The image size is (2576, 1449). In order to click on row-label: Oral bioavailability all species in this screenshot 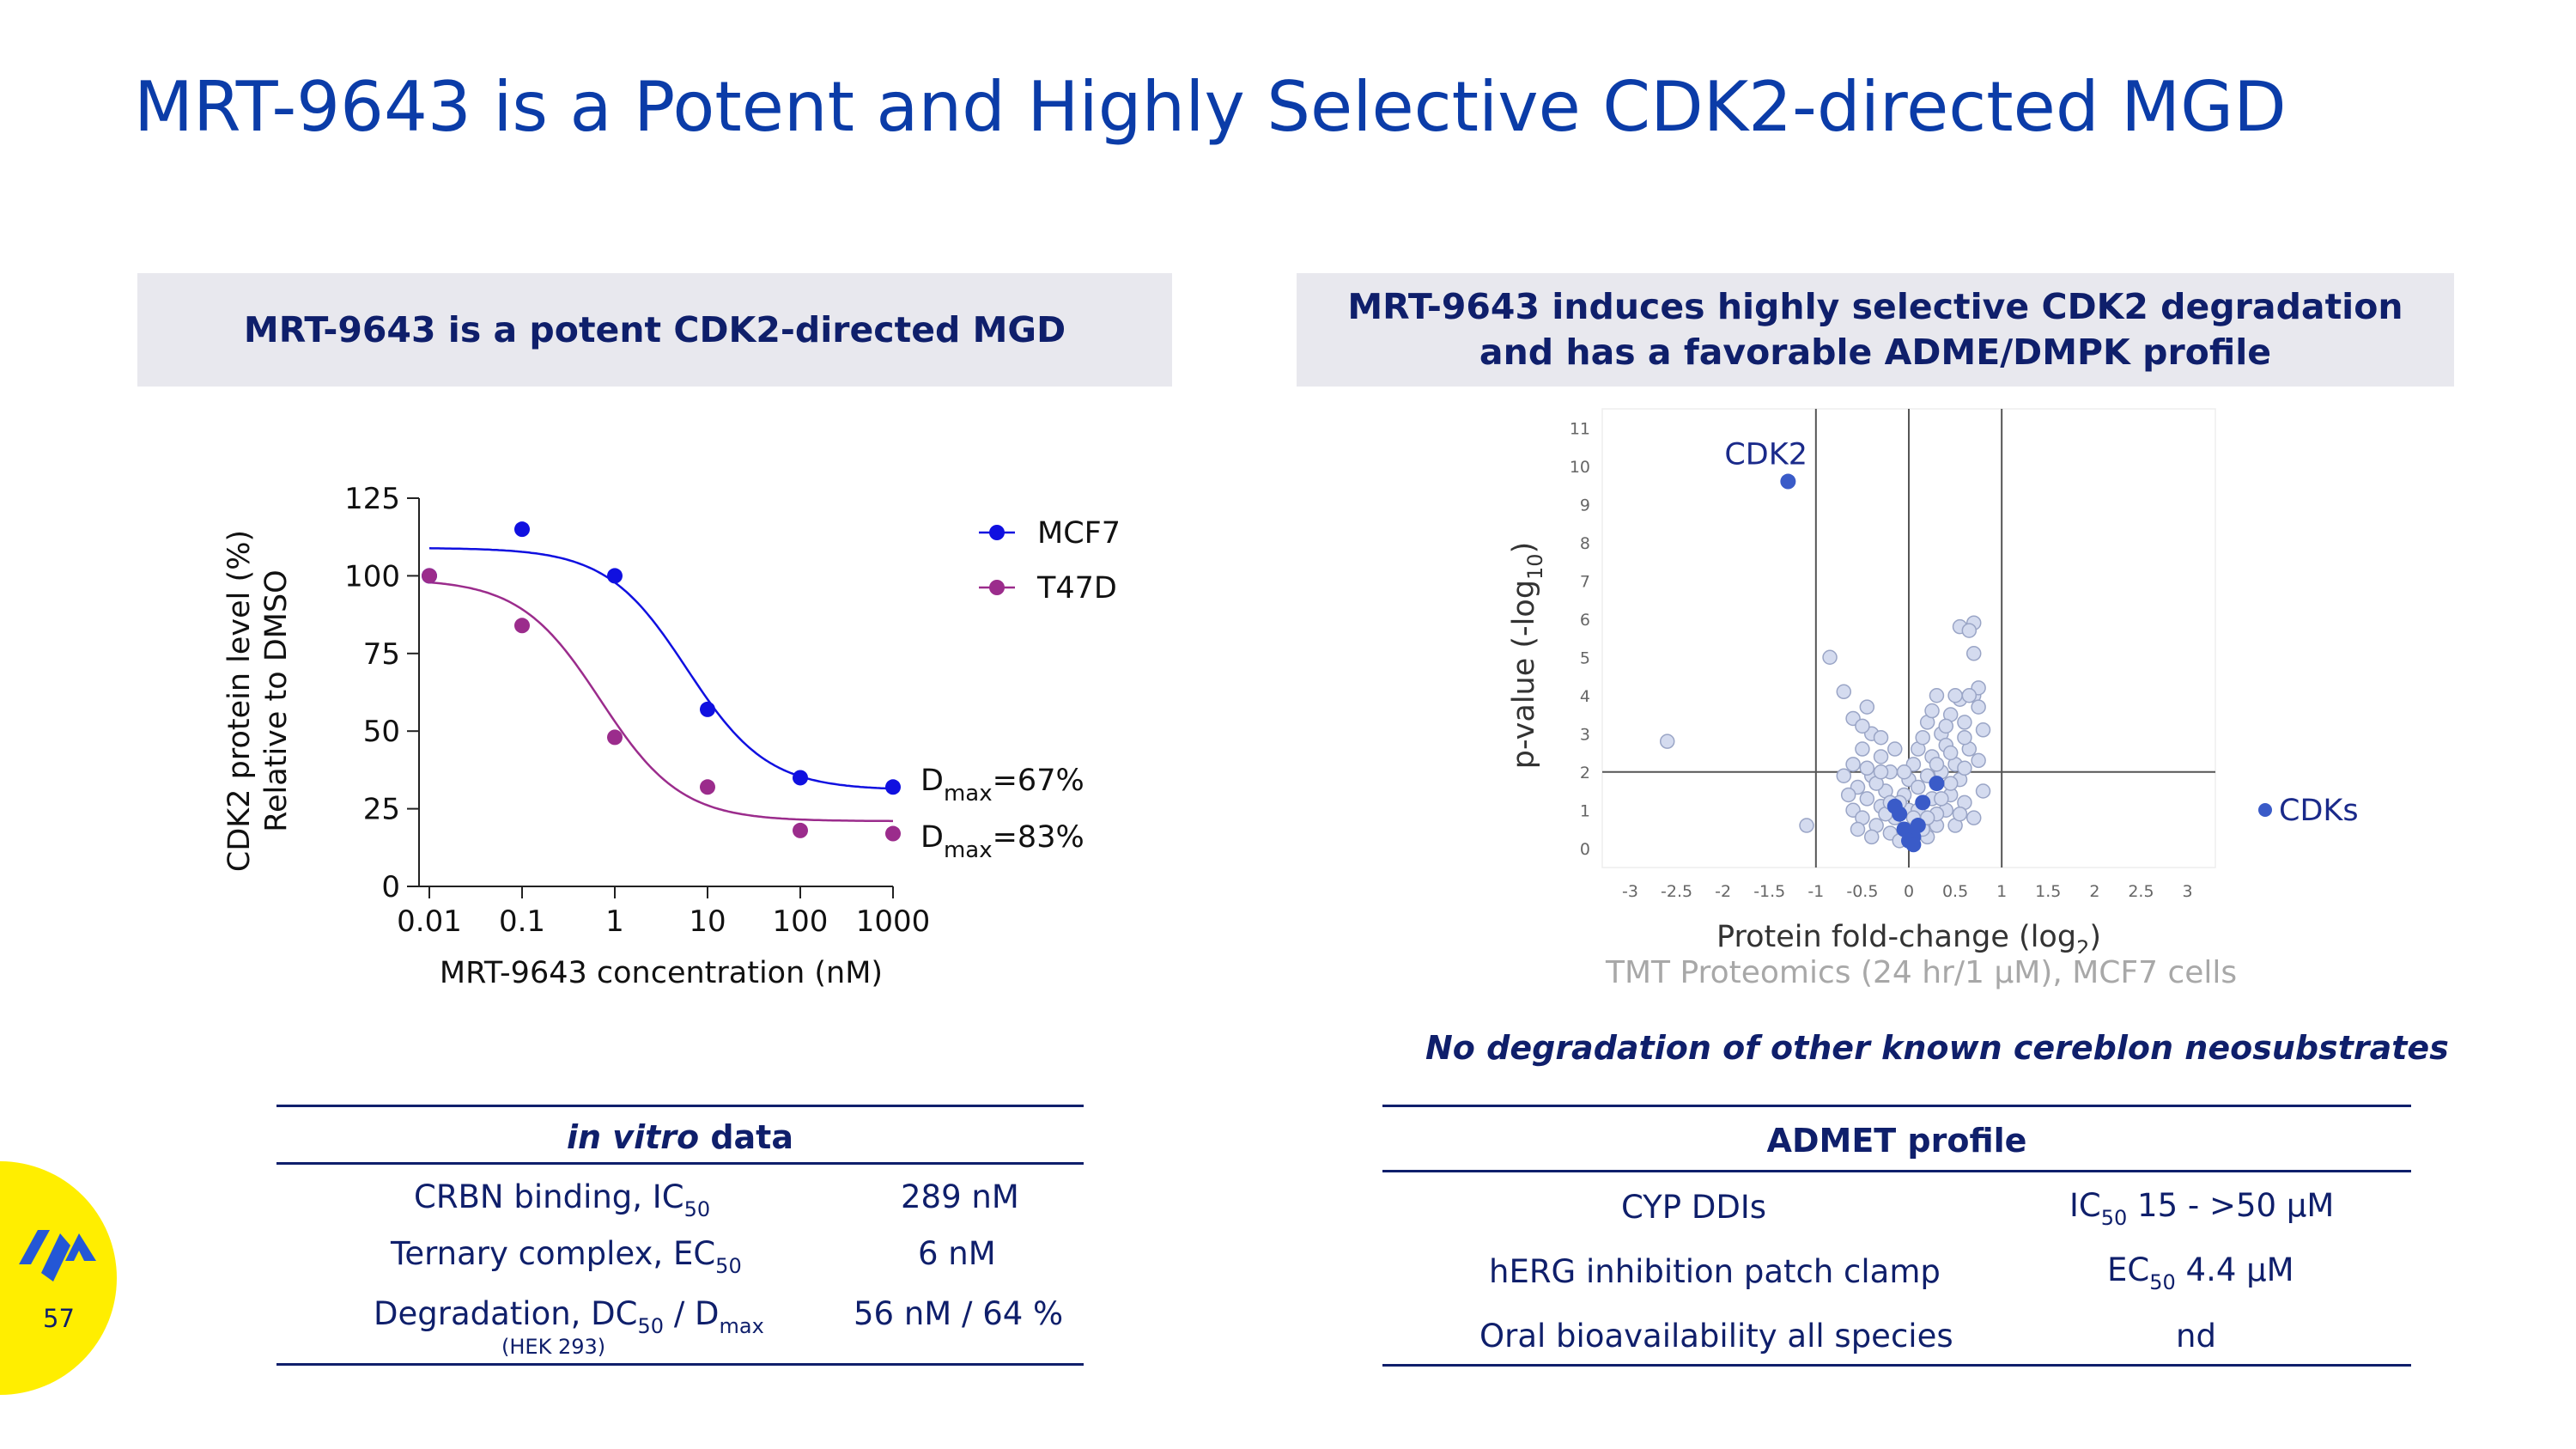, I will do `click(1716, 1336)`.